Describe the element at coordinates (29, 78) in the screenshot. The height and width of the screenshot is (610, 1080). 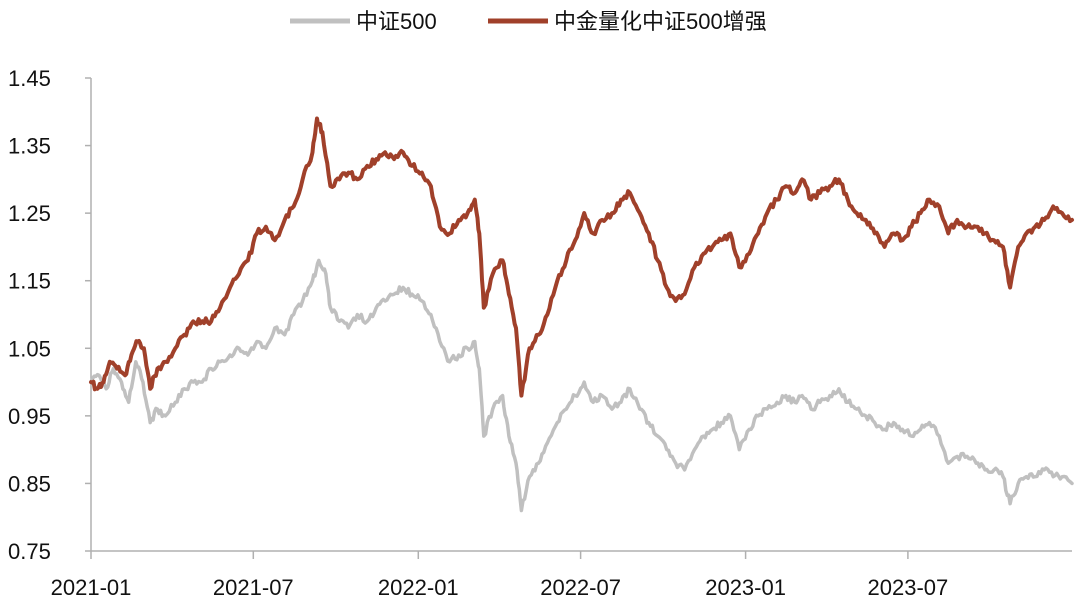
I see `y-tick-label: 1.45` at that location.